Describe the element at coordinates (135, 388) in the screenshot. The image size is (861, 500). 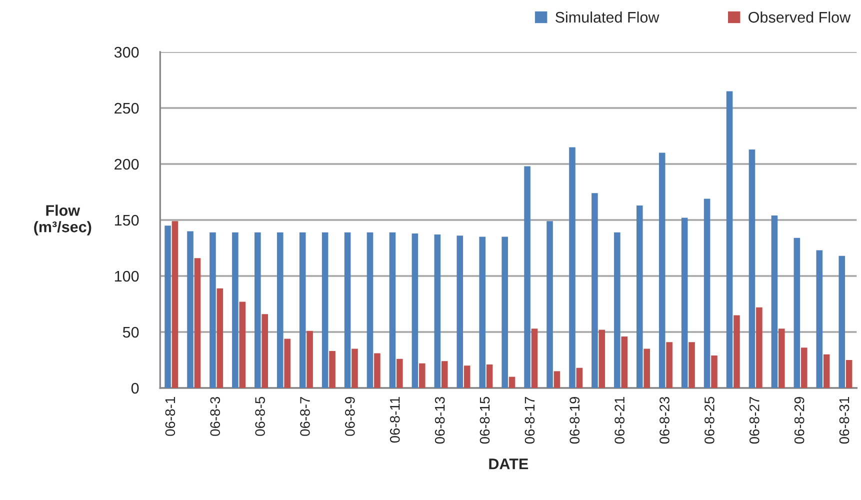
I see `y-tick-label: 0` at that location.